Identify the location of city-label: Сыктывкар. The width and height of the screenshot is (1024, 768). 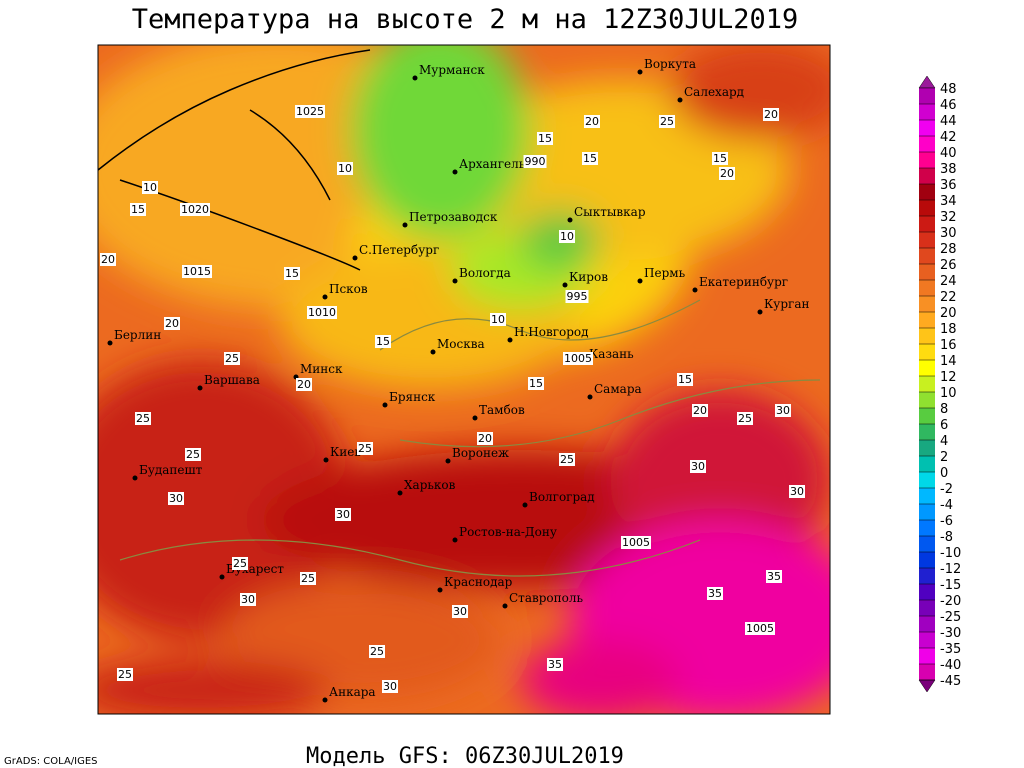
(610, 212).